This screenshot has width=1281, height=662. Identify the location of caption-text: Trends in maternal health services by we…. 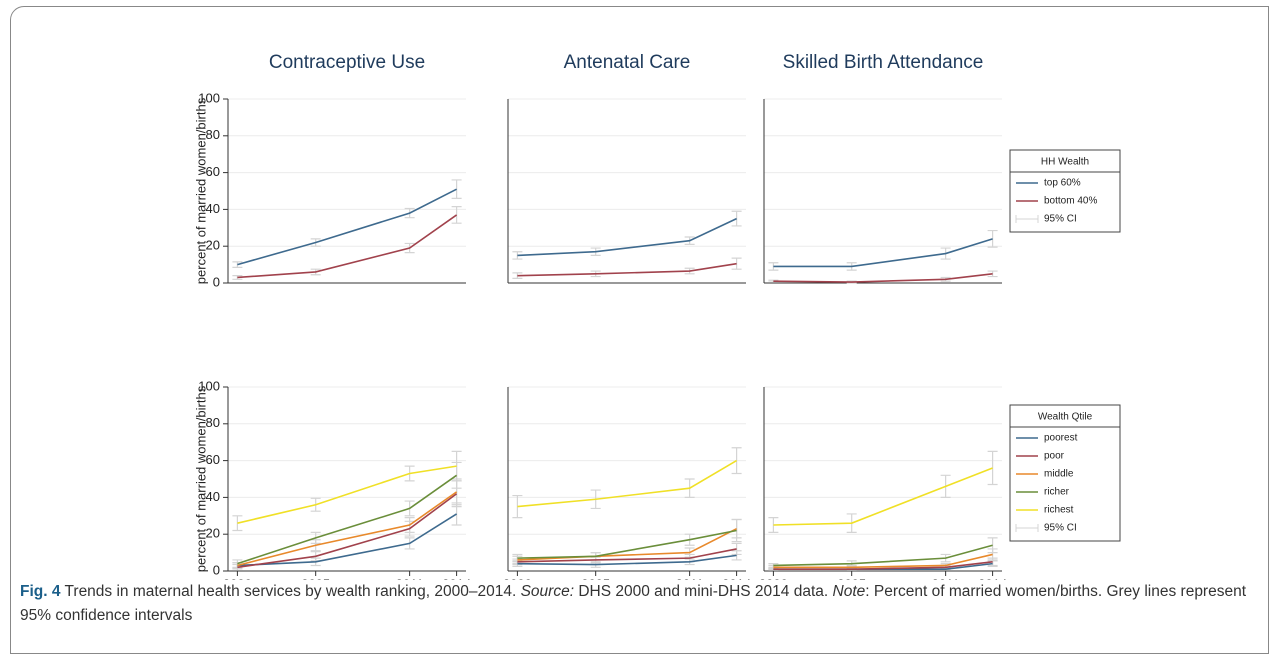
(290, 591).